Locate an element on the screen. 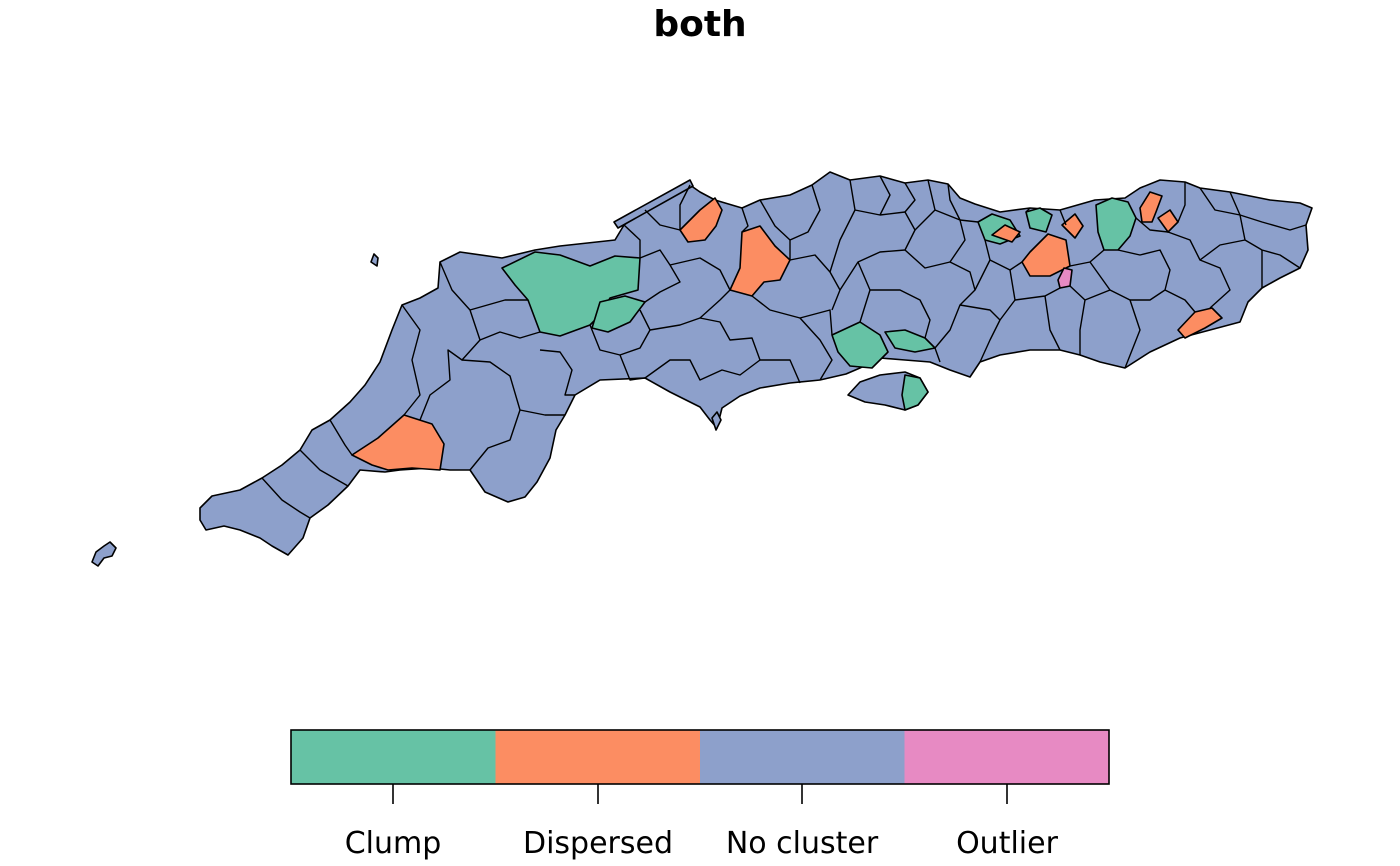 This screenshot has width=1400, height=866. map-legend: Clump Dispersed No cluster Outlier is located at coordinates (700, 795).